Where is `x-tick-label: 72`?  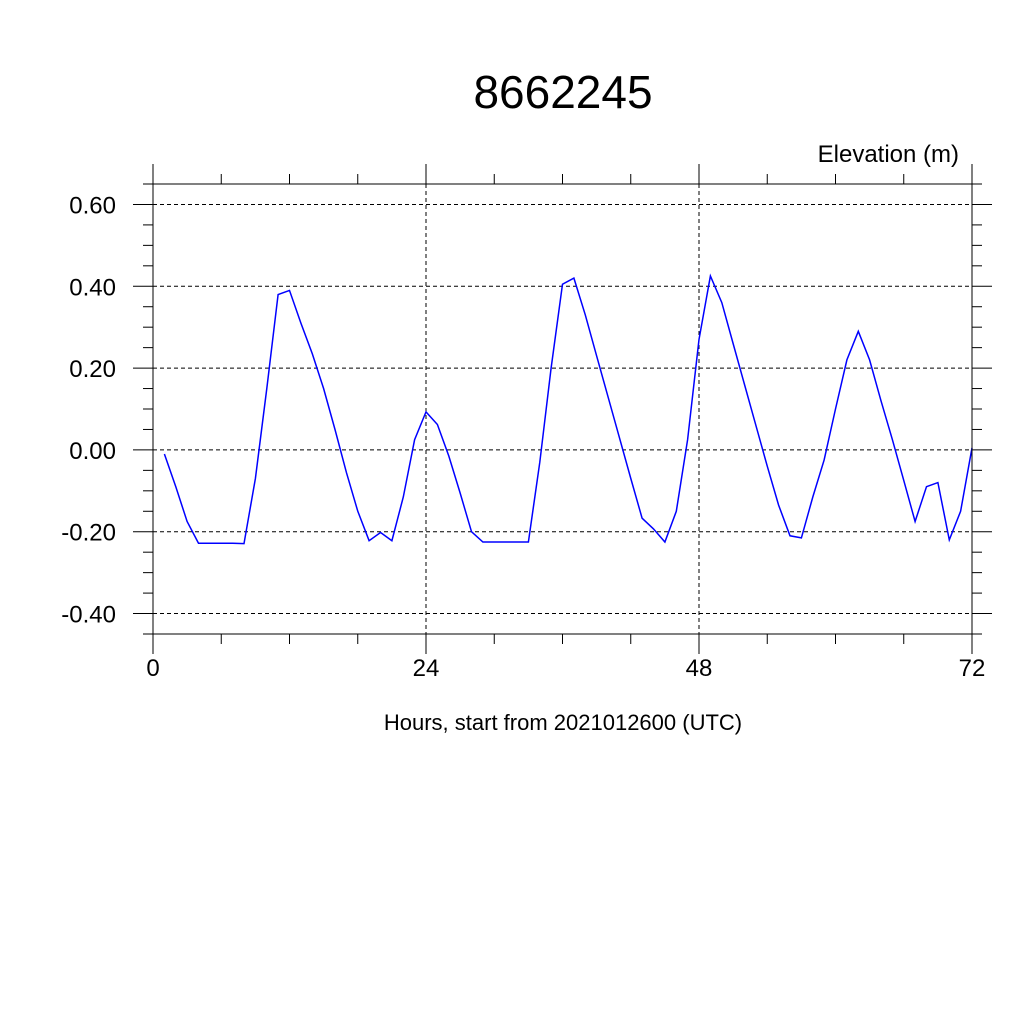 x-tick-label: 72 is located at coordinates (972, 668).